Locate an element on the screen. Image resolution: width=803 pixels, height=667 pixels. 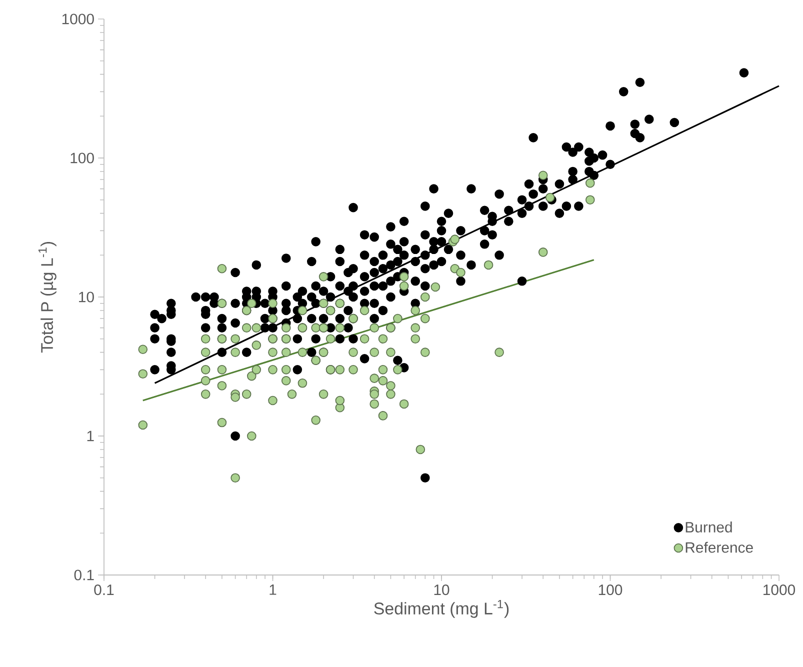
y-tick-label: 1 is located at coordinates (90, 436).